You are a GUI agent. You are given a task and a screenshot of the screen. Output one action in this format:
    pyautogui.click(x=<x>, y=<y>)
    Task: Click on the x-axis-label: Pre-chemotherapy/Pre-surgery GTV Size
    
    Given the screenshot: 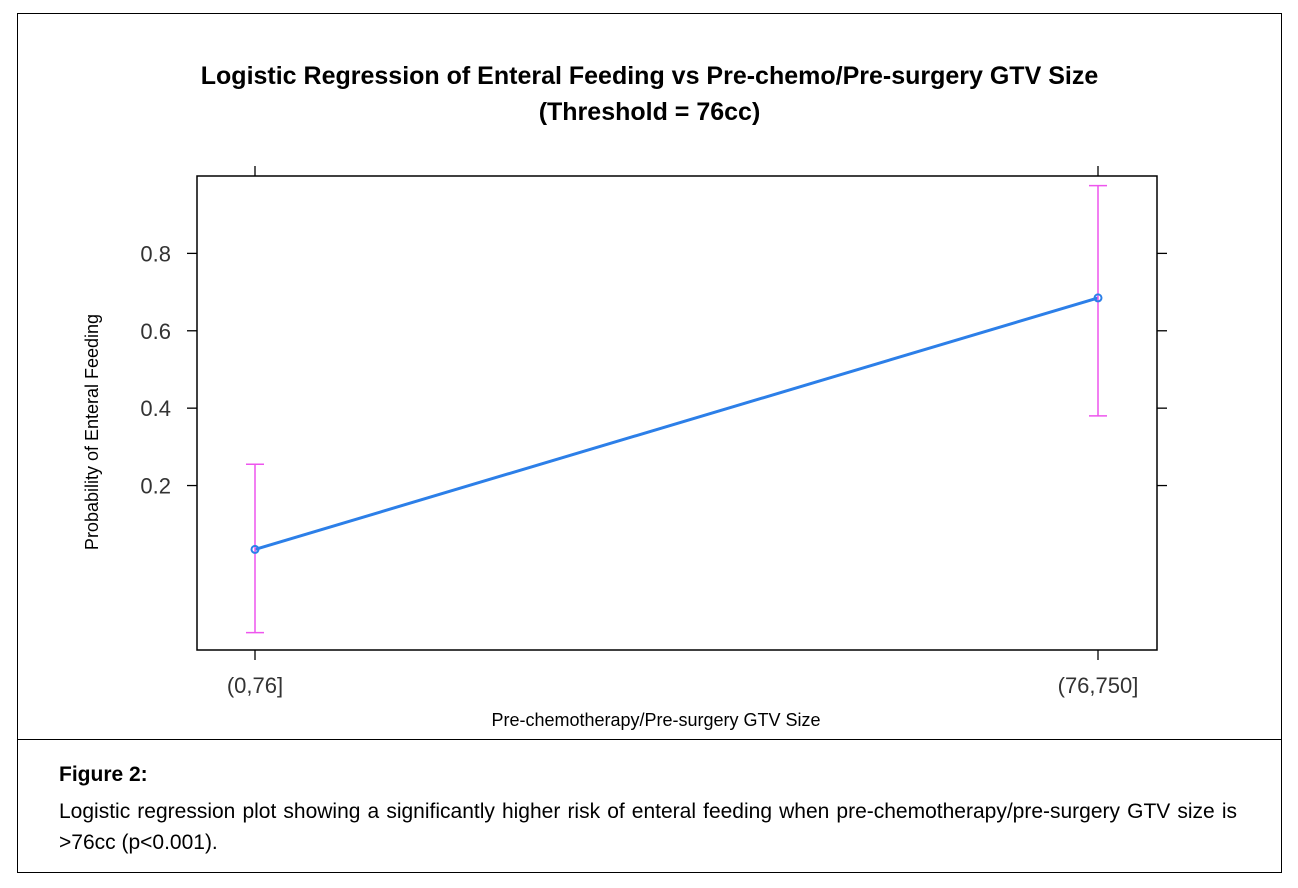 What is the action you would take?
    pyautogui.click(x=655, y=720)
    